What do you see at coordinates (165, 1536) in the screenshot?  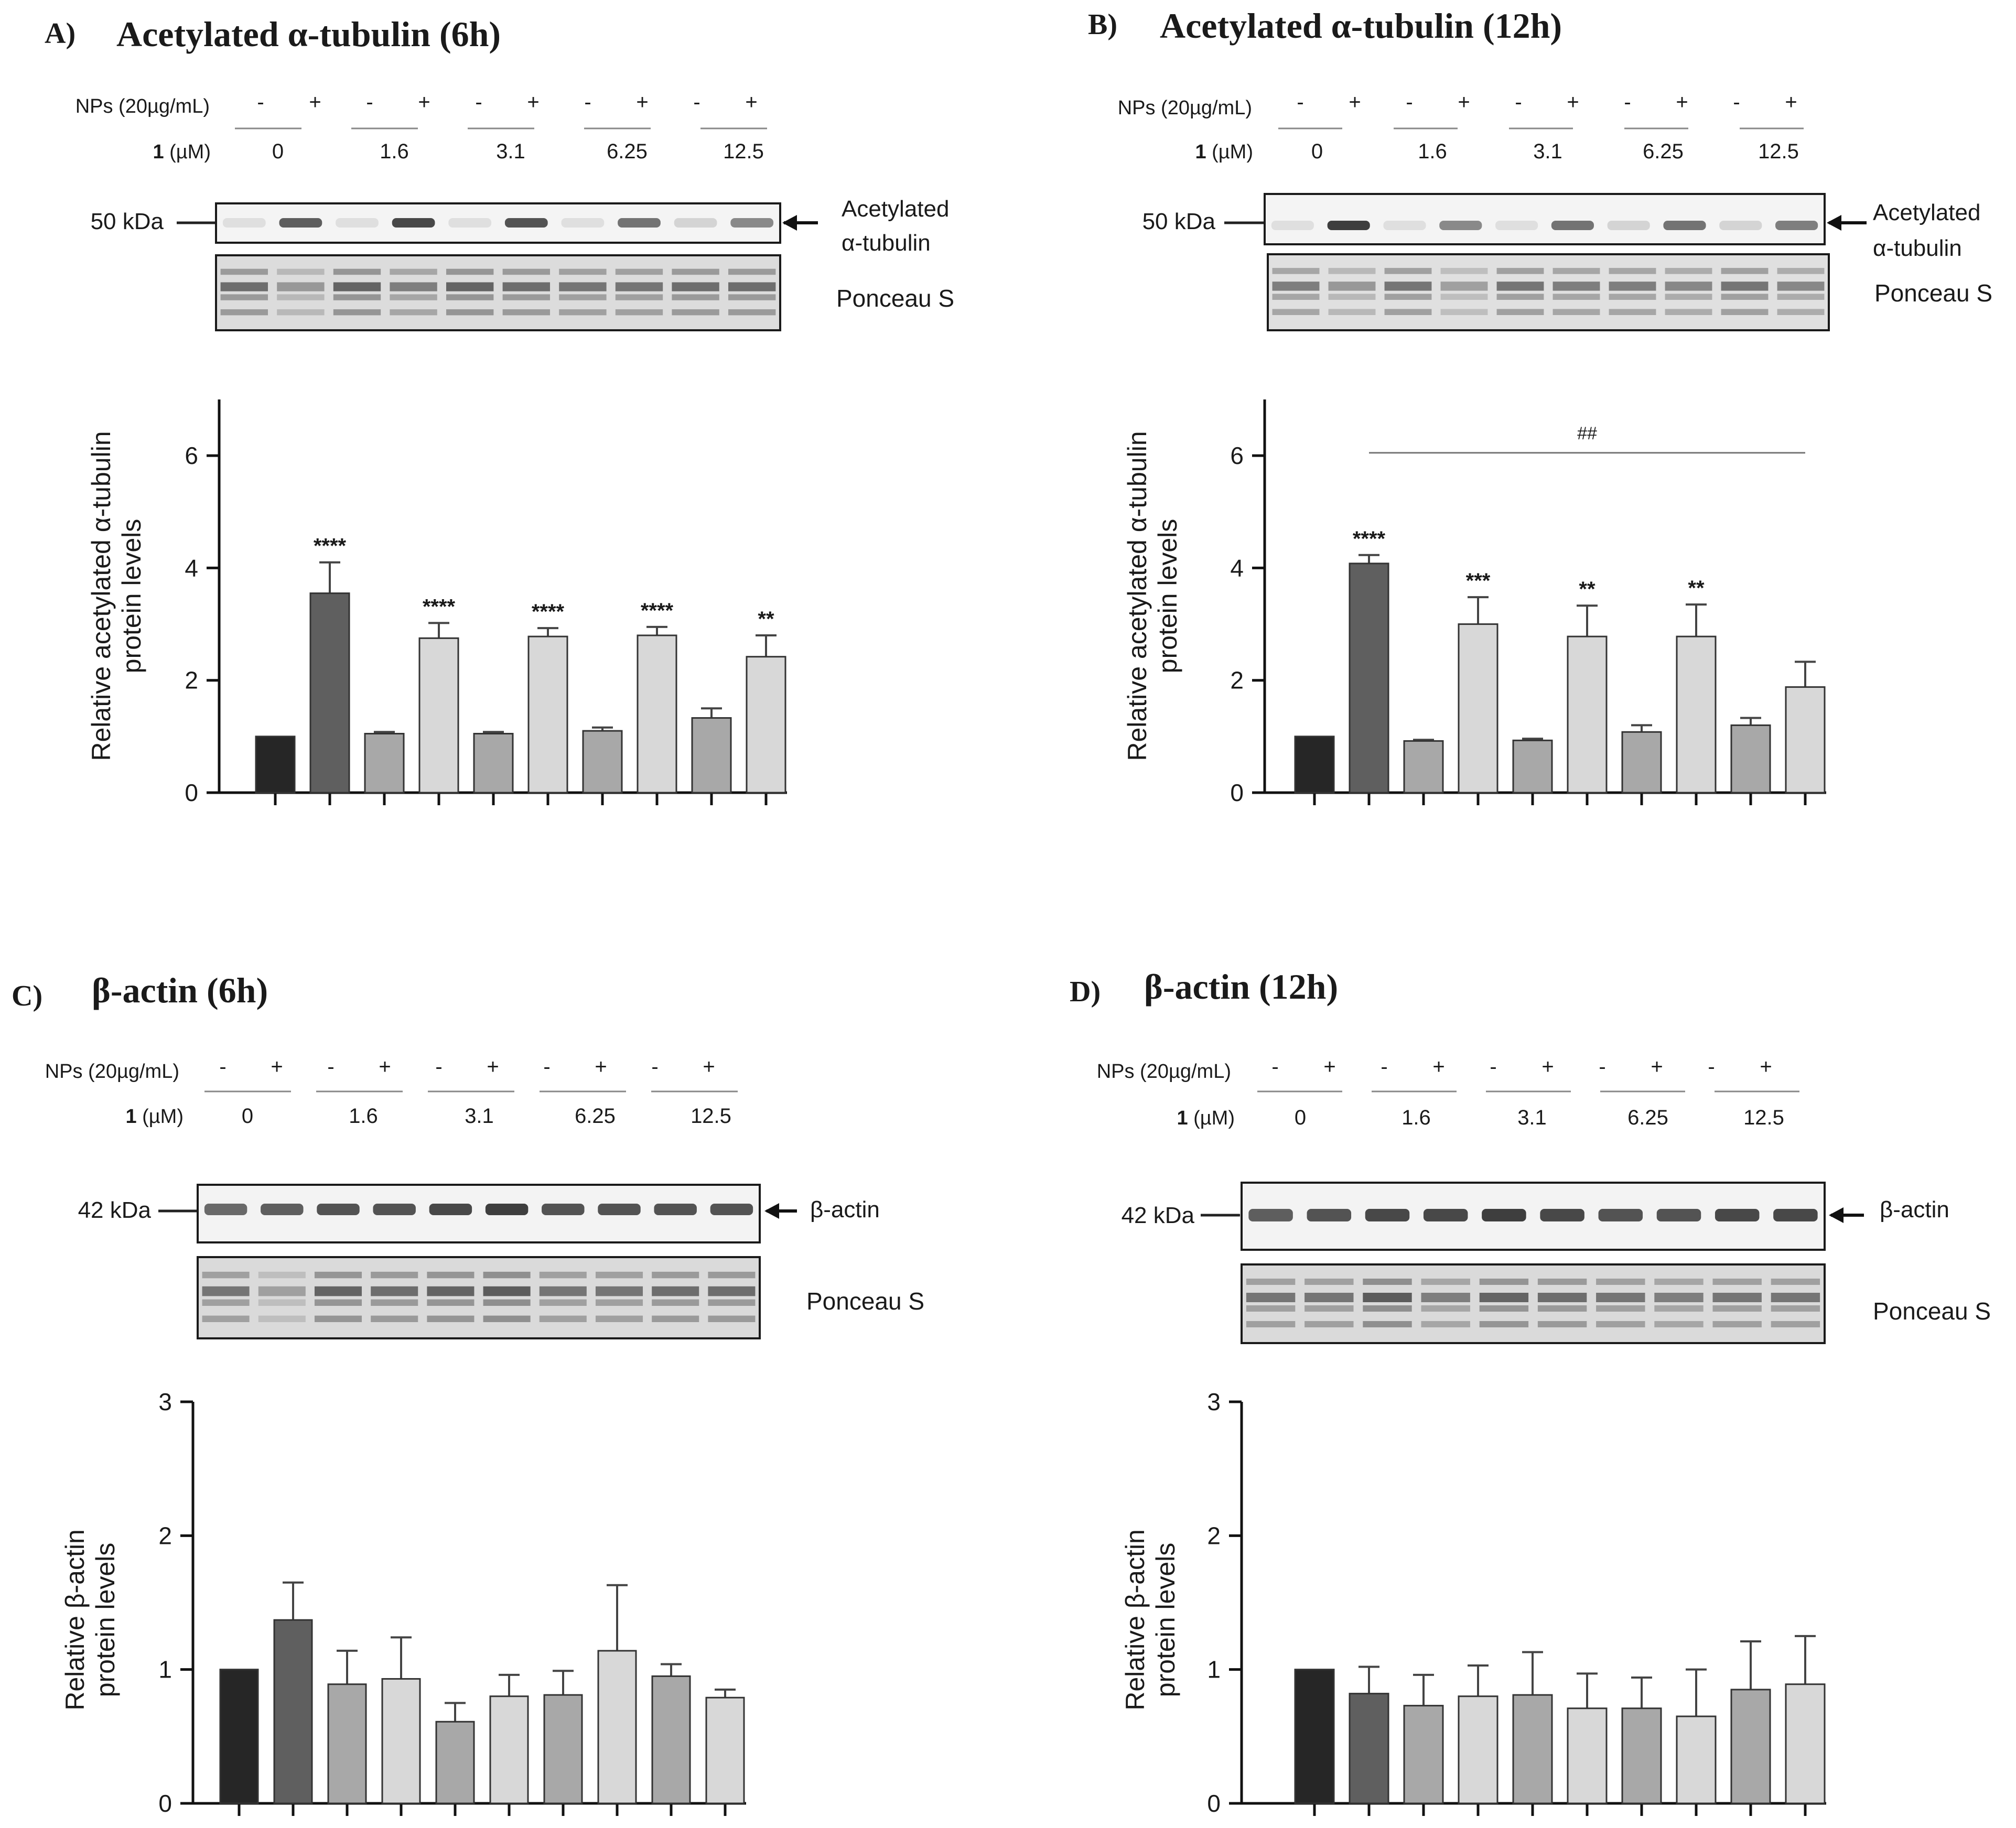 I see `y-tick-label: 2` at bounding box center [165, 1536].